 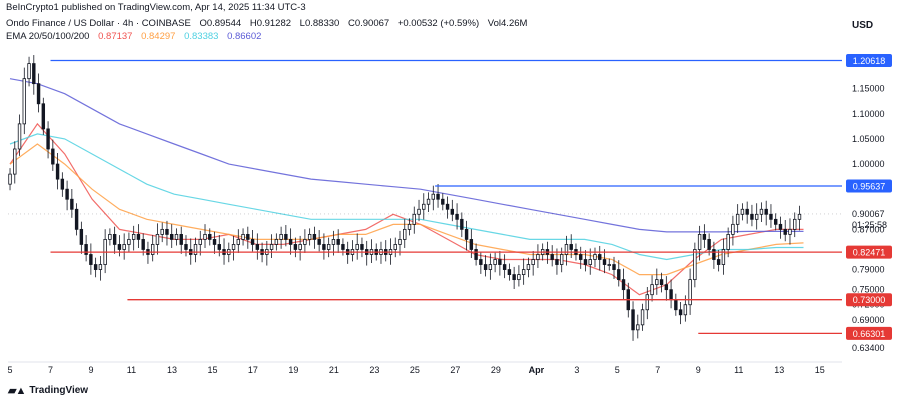 I want to click on low-value: 0.88330, so click(x=322, y=23).